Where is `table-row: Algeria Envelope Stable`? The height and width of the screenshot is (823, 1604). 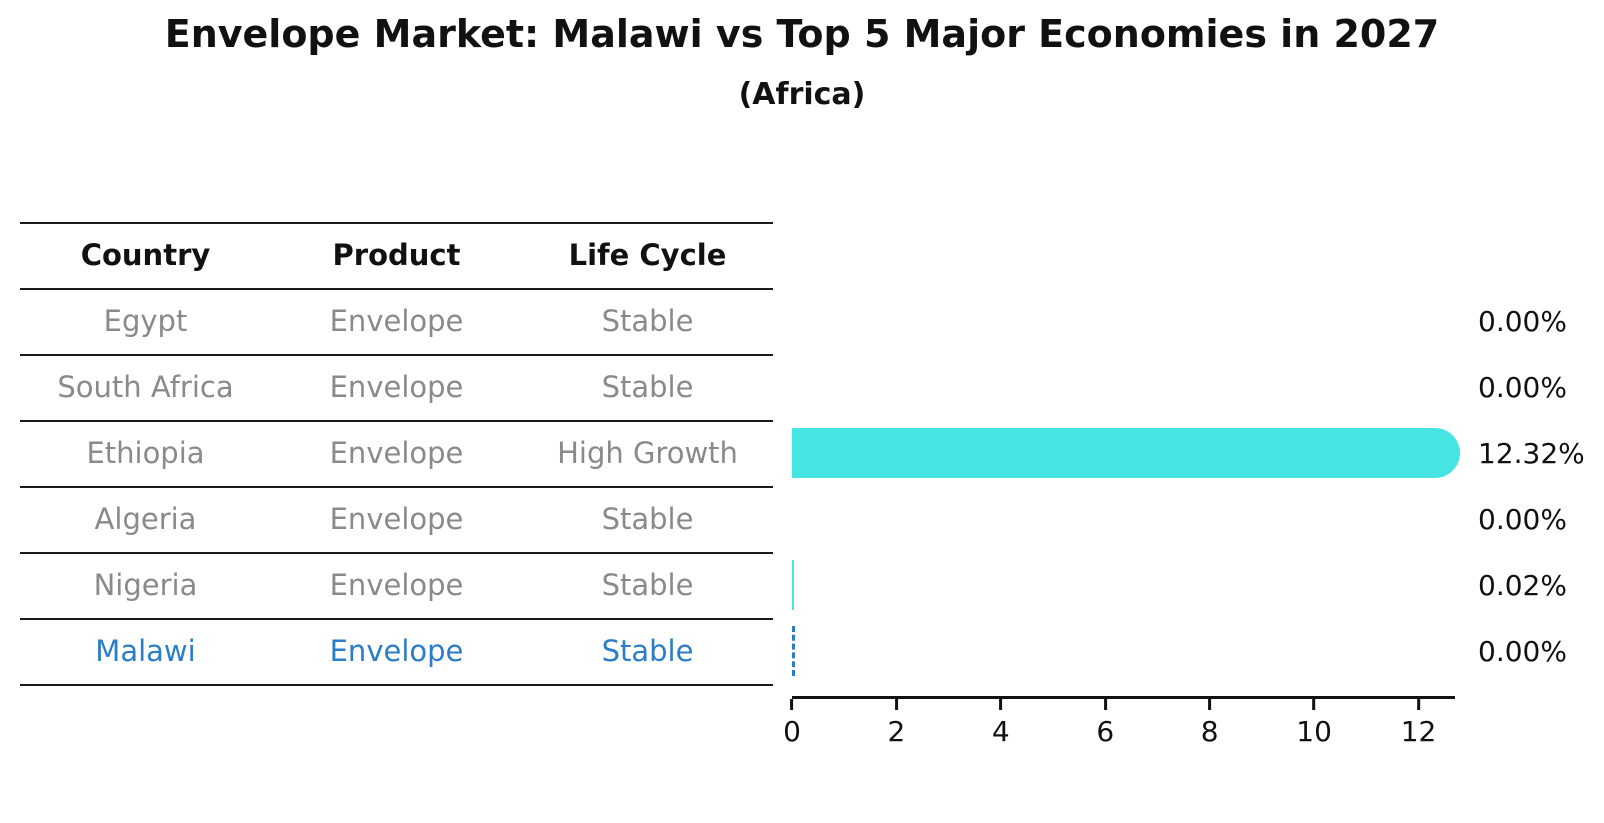
table-row: Algeria Envelope Stable is located at coordinates (396, 521).